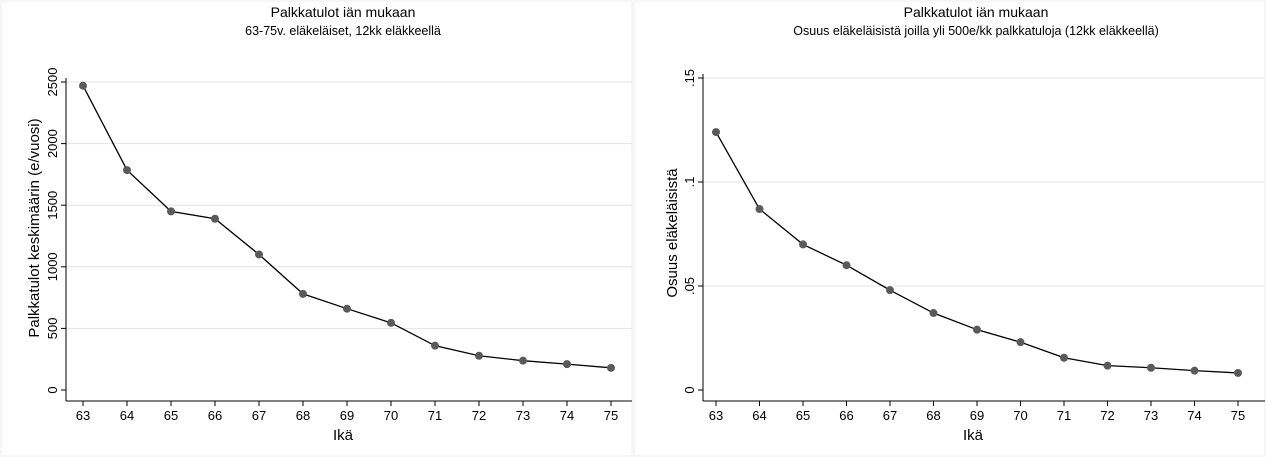 The width and height of the screenshot is (1266, 457). Describe the element at coordinates (343, 31) in the screenshot. I see `chart-subtitle: 63-75v. eläkeläiset, 12kk eläkkeellä` at that location.